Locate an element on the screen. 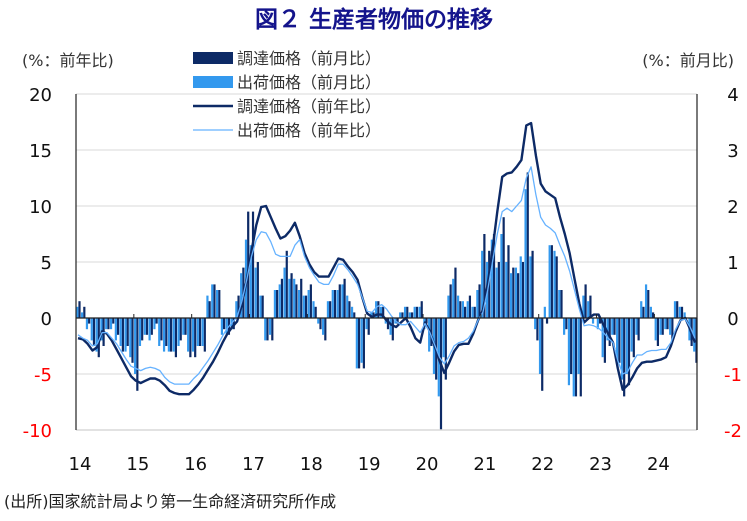 The height and width of the screenshot is (521, 747). right-tick-label: 2 is located at coordinates (732, 207).